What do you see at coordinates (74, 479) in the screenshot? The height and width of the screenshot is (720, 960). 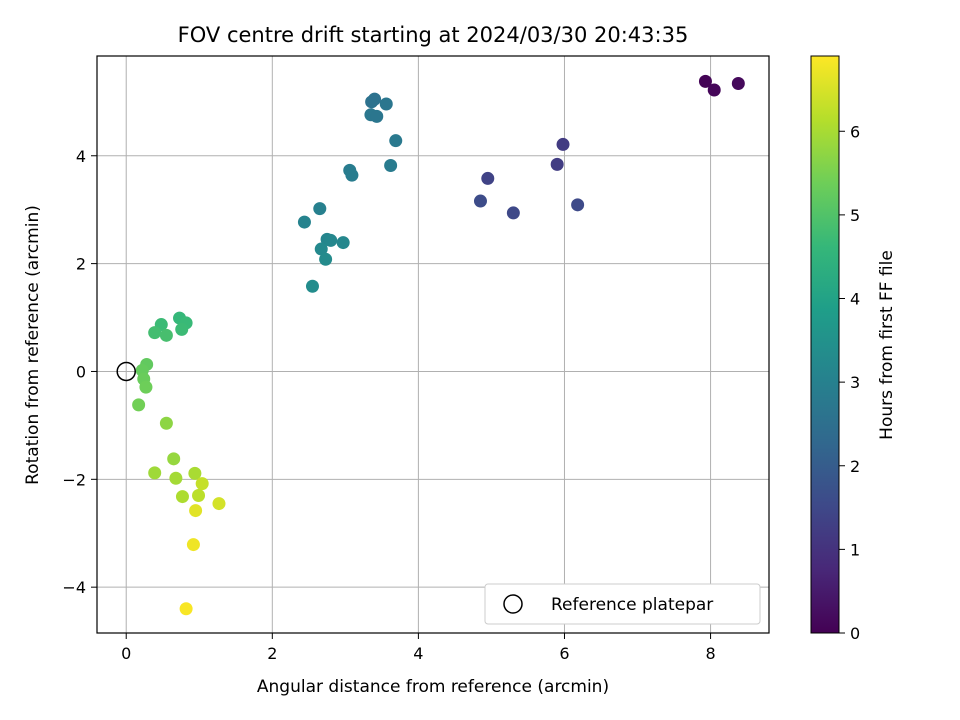 I see `y-tick-label: −2` at bounding box center [74, 479].